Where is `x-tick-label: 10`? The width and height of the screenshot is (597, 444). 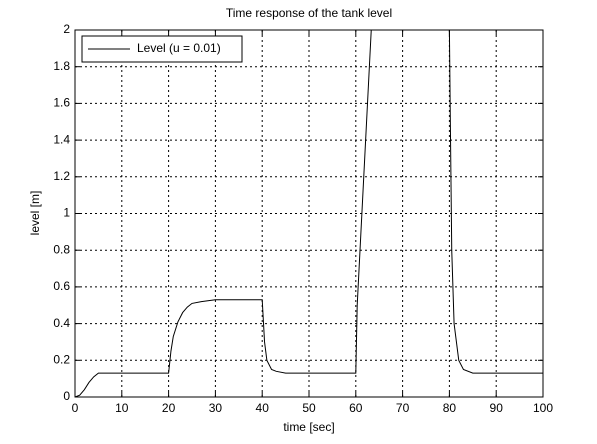
x-tick-label: 10 is located at coordinates (122, 408).